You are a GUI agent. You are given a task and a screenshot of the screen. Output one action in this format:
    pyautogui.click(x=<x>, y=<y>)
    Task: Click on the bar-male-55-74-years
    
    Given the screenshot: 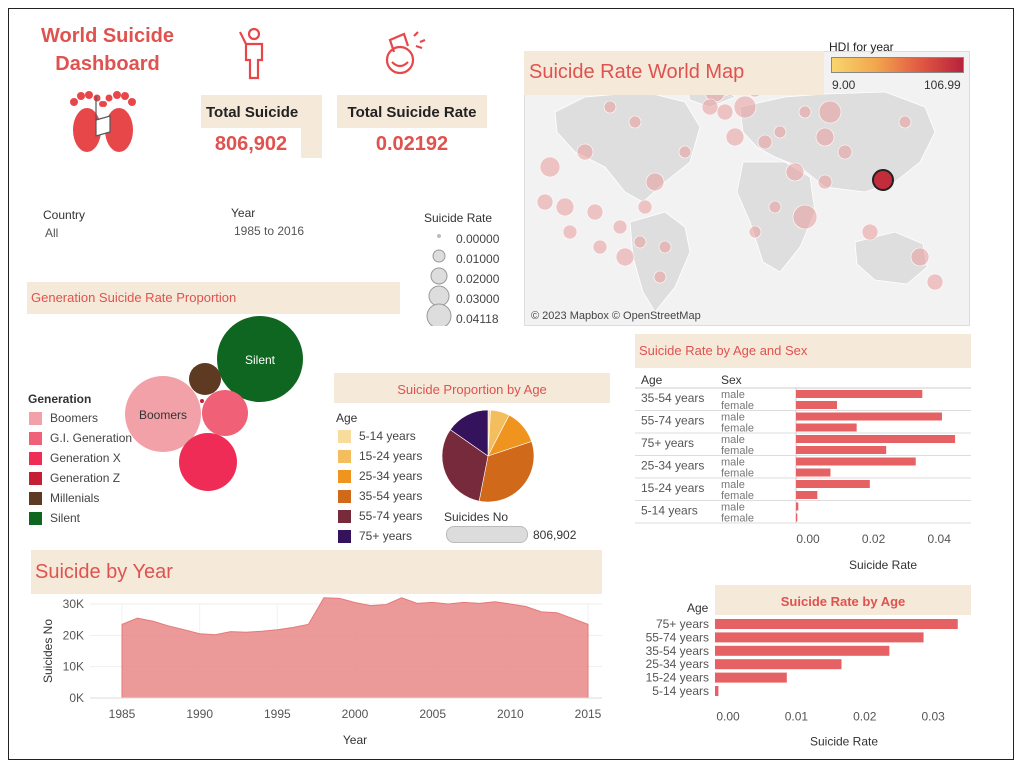 What is the action you would take?
    pyautogui.click(x=869, y=416)
    